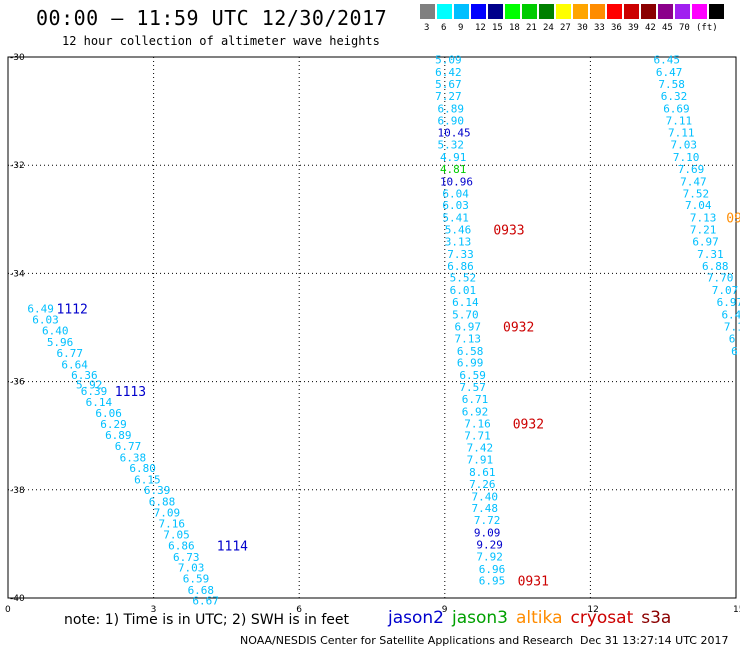 The width and height of the screenshot is (740, 650). I want to click on satellite-legend: jason2 jason3 altika cryosat s3a, so click(533, 618).